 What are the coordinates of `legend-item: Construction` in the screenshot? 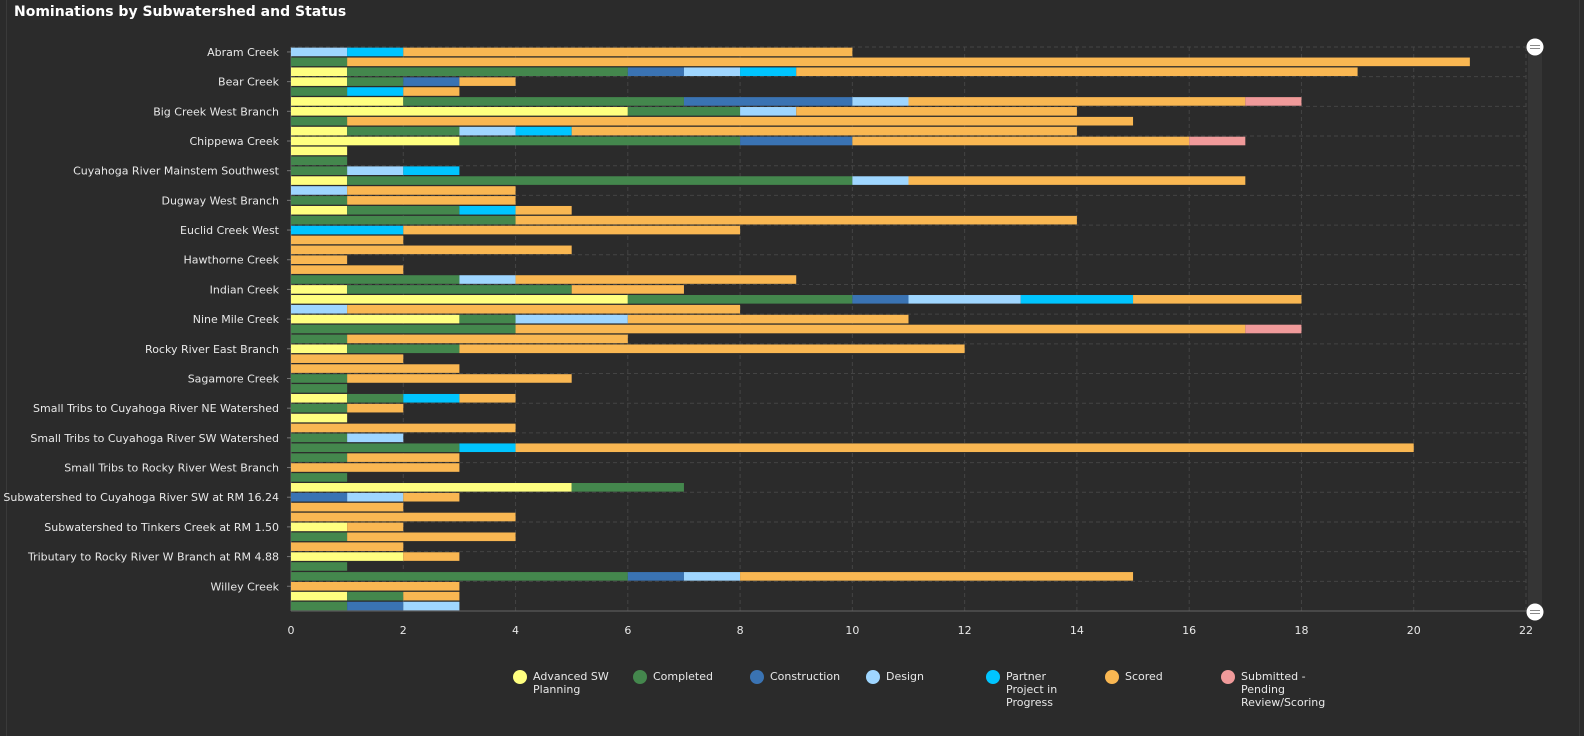 It's located at (800, 677).